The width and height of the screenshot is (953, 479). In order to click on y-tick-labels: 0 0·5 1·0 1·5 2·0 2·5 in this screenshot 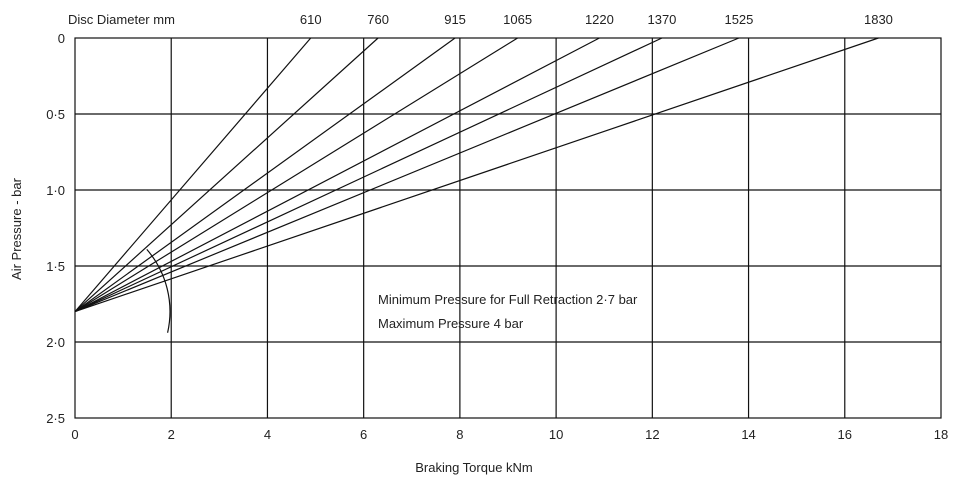, I will do `click(55, 228)`.